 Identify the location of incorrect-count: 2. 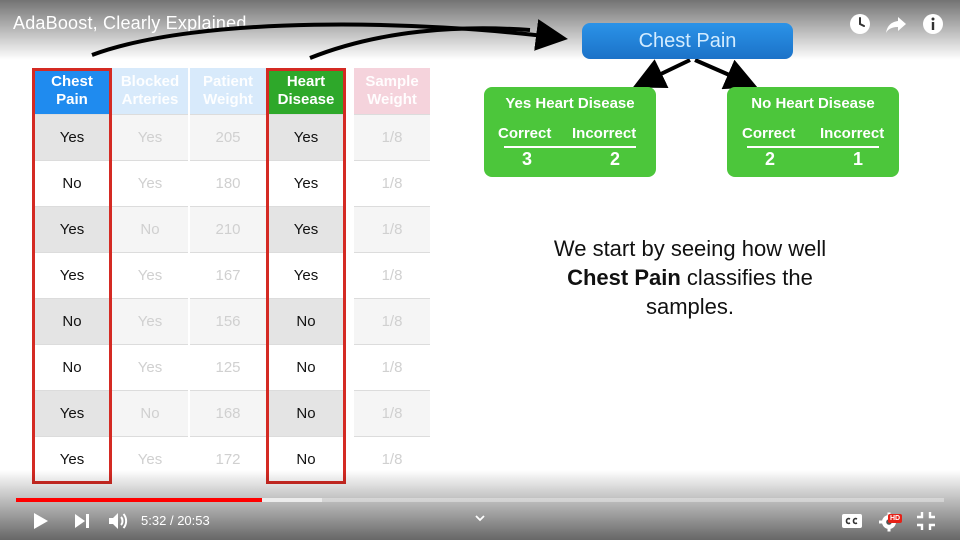
(615, 159).